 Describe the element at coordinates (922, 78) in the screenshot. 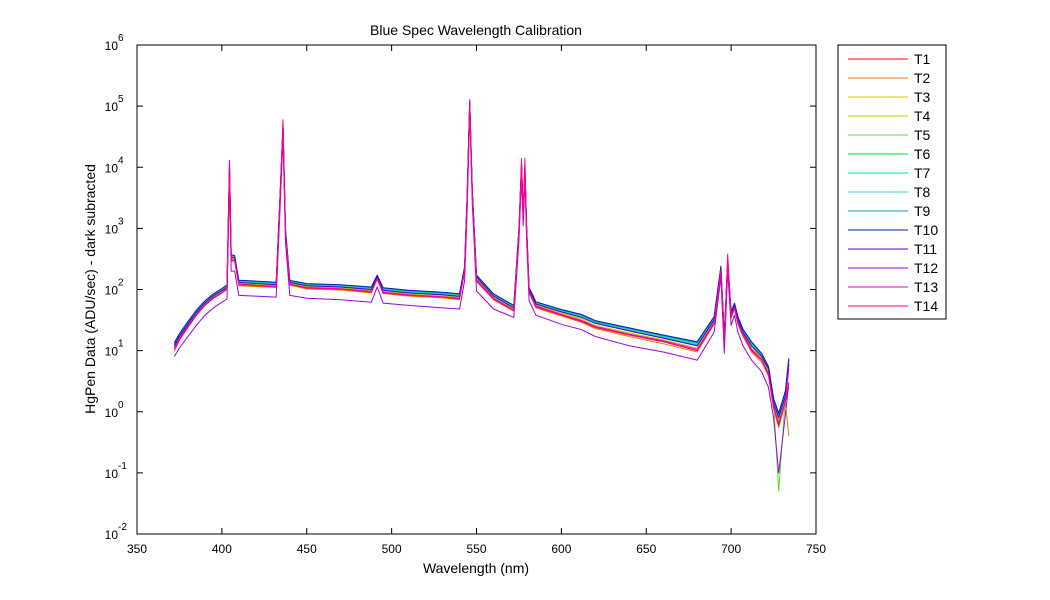

I see `legend-label: T2` at that location.